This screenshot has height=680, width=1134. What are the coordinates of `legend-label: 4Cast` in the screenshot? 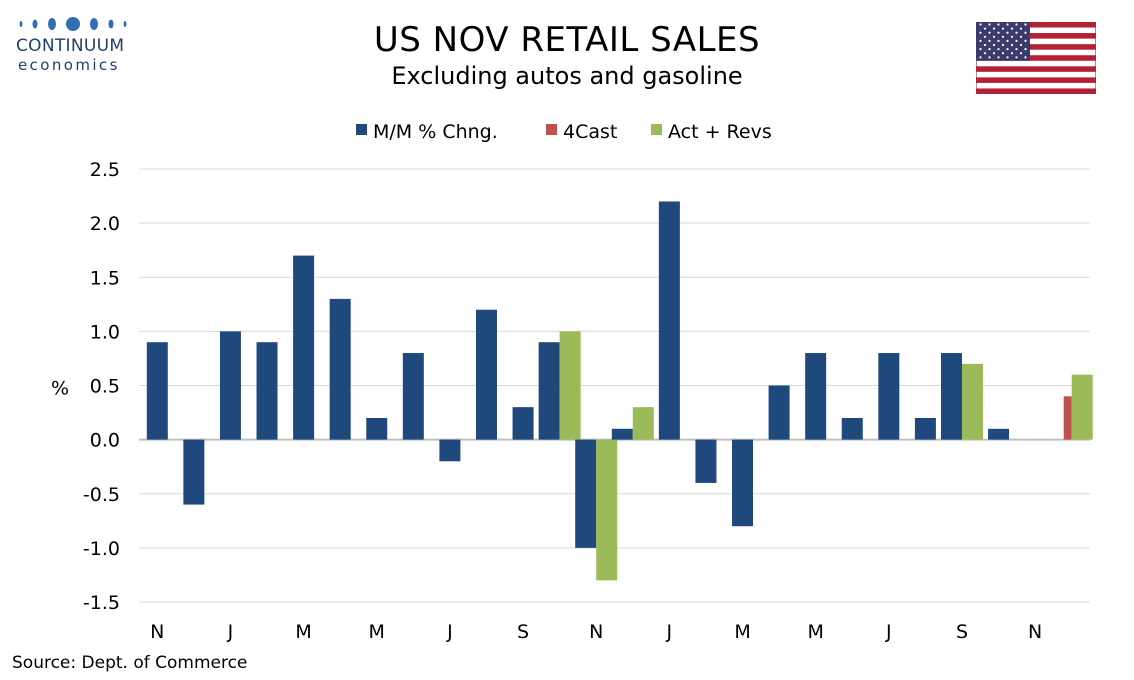 It's located at (590, 132).